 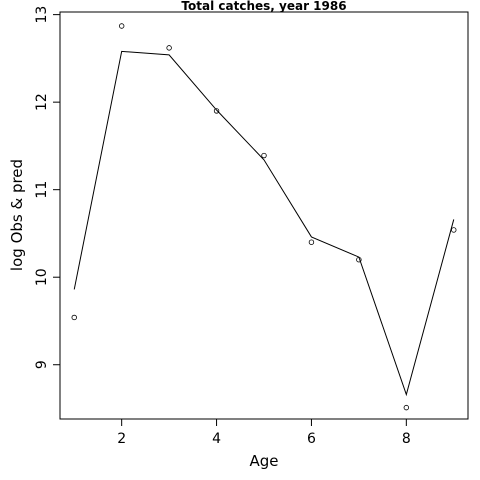 What do you see at coordinates (311, 439) in the screenshot?
I see `x-tick-label: 6` at bounding box center [311, 439].